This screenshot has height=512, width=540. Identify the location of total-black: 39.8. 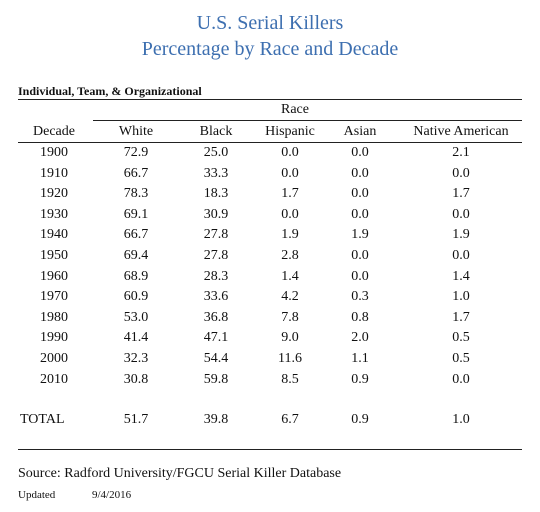
(216, 419).